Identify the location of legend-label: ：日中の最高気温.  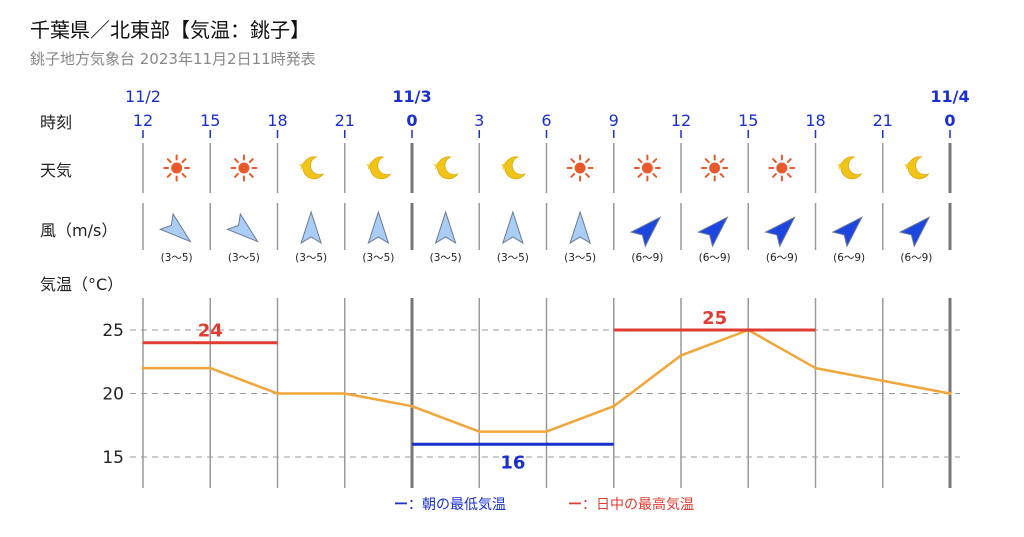
(638, 504).